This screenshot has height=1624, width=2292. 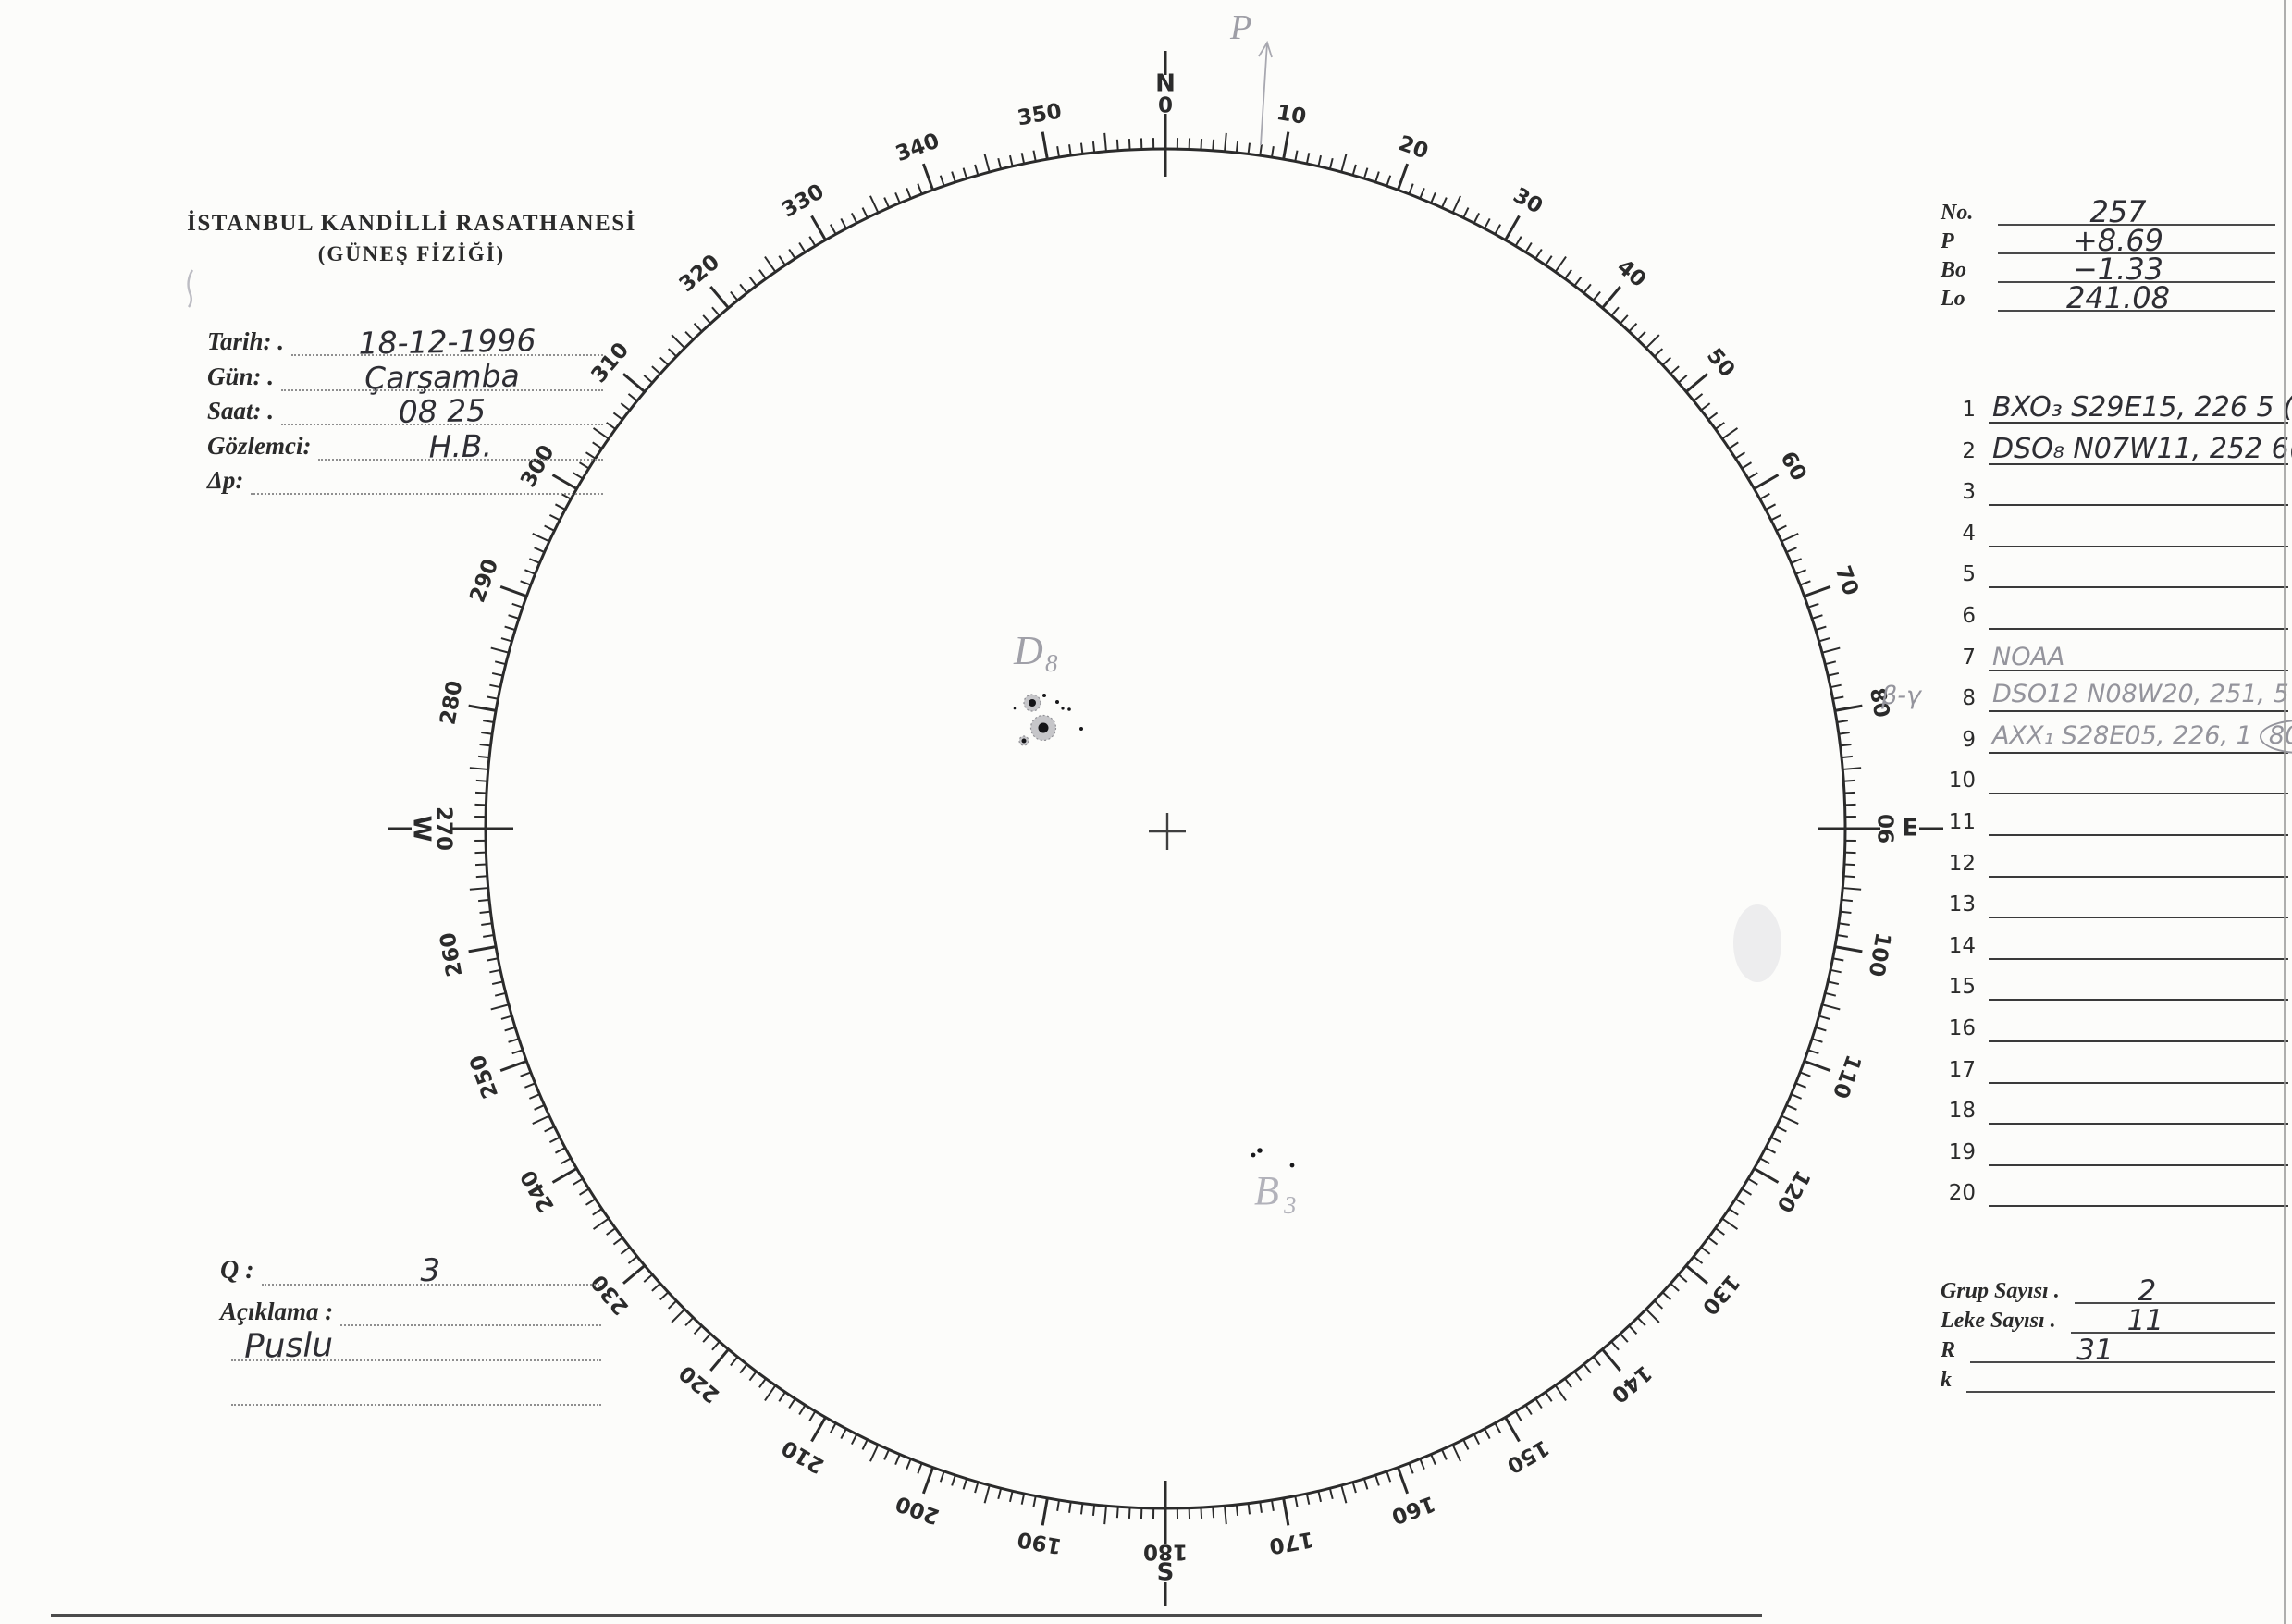 I want to click on degree-label: 220, so click(x=699, y=1384).